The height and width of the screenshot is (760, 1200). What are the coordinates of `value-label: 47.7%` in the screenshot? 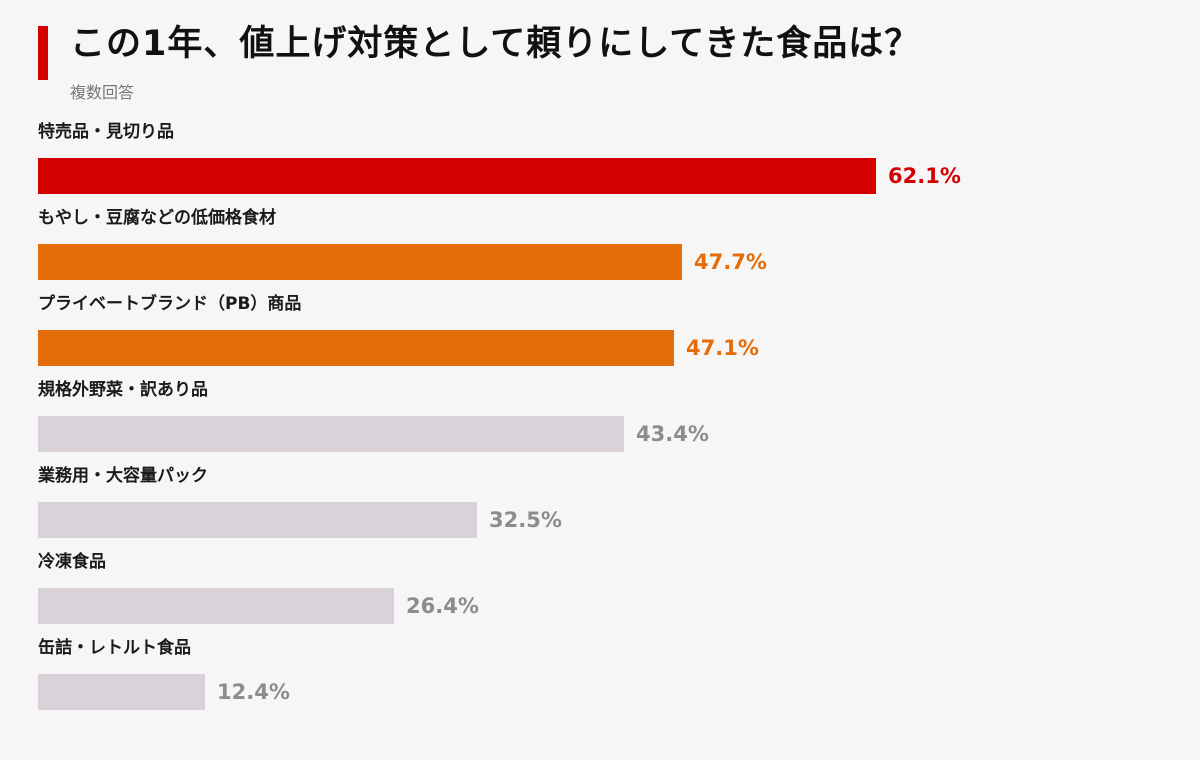 It's located at (730, 262).